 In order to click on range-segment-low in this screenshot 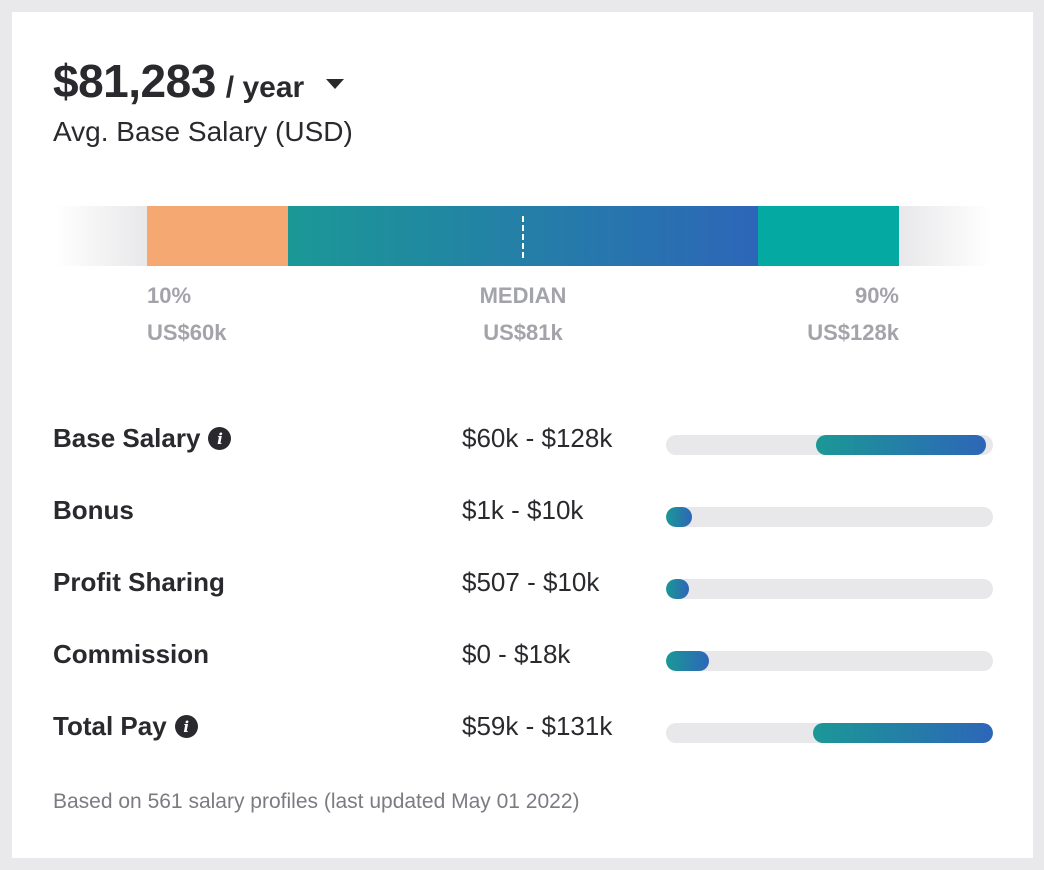, I will do `click(217, 236)`.